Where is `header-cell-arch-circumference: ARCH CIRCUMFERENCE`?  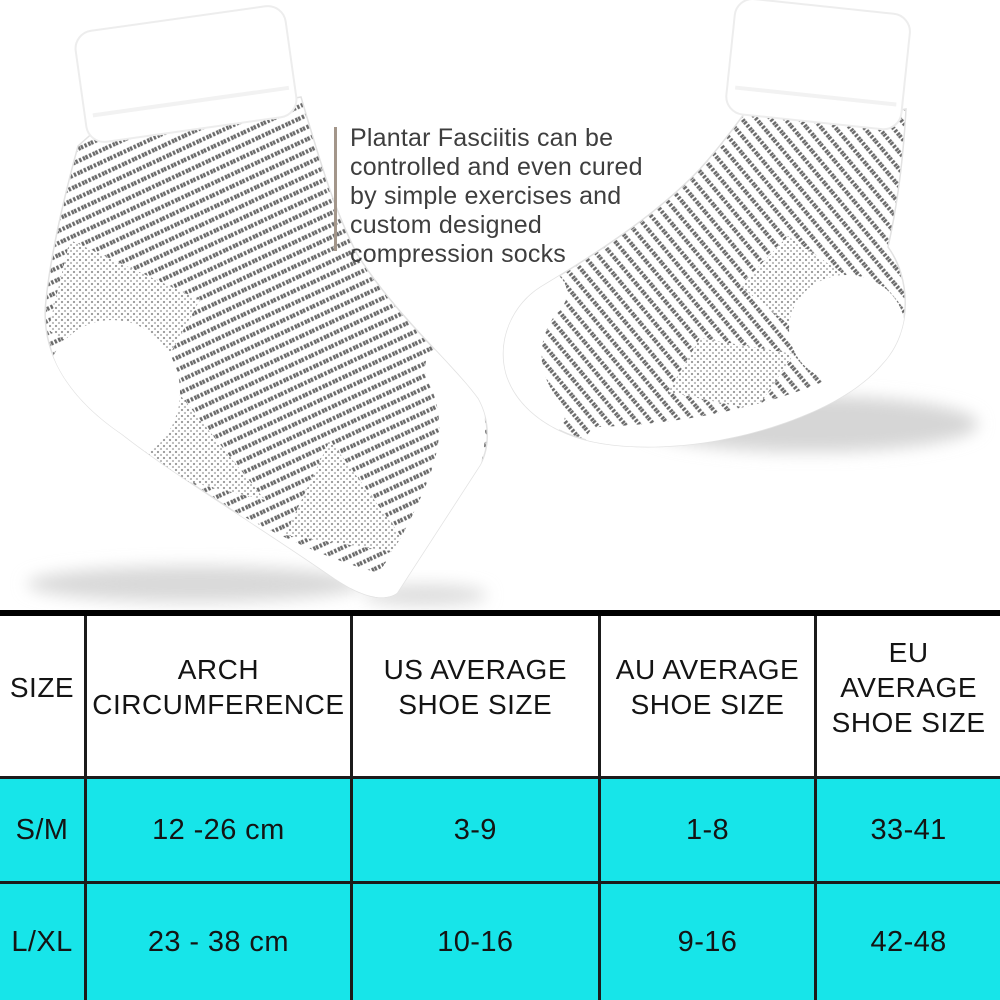 header-cell-arch-circumference: ARCH CIRCUMFERENCE is located at coordinates (218, 696).